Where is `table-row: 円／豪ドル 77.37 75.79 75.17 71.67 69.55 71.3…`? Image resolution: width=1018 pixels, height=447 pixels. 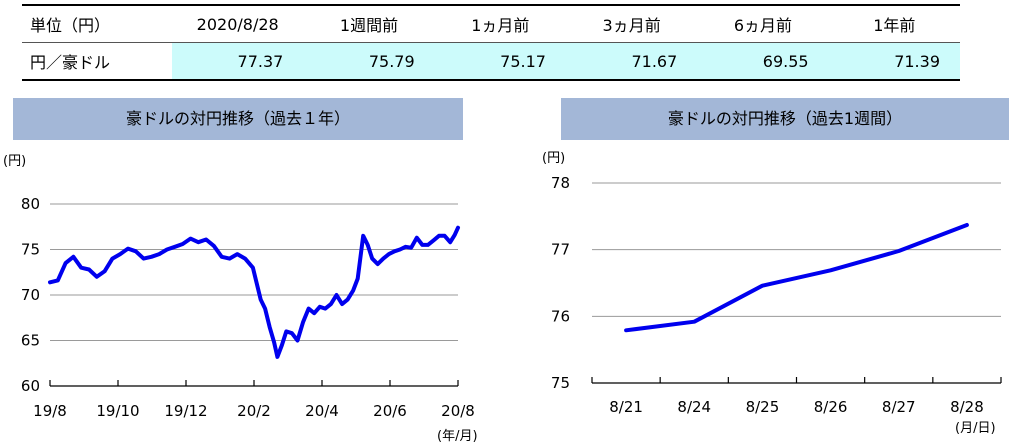 table-row: 円／豪ドル 77.37 75.79 75.17 71.67 69.55 71.3… is located at coordinates (491, 61).